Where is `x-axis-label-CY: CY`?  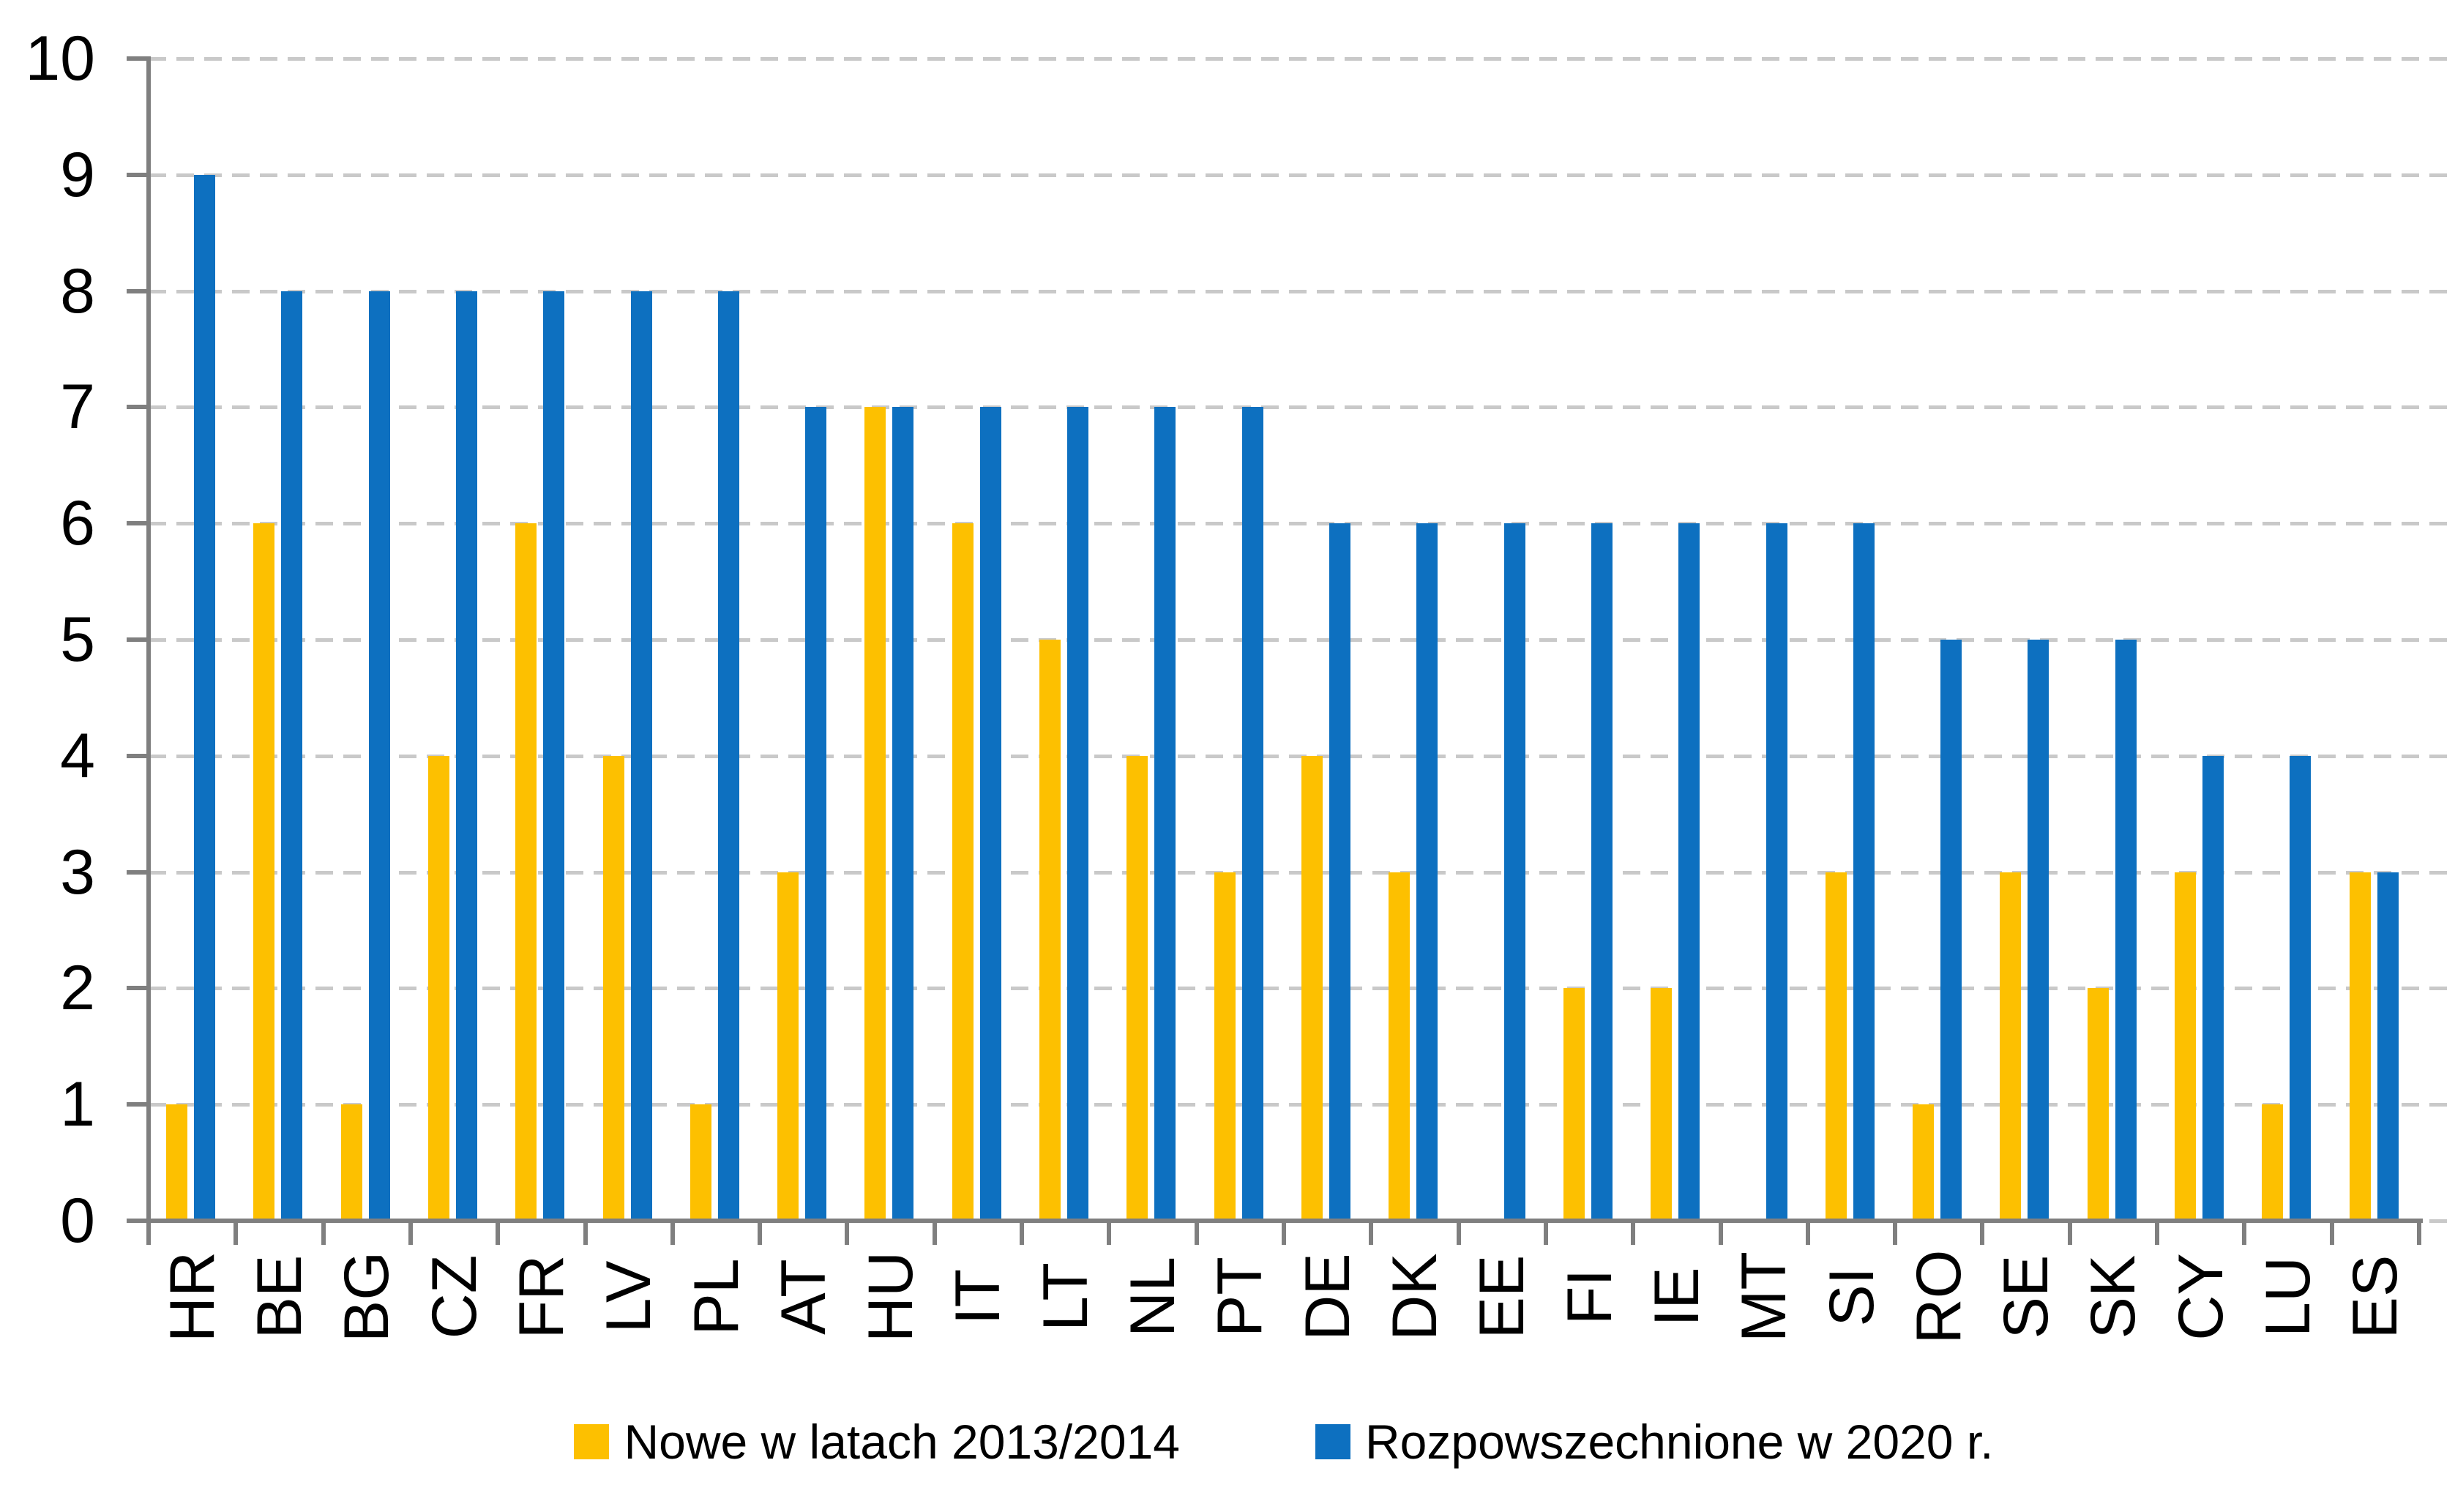
x-axis-label-CY: CY is located at coordinates (2200, 1297).